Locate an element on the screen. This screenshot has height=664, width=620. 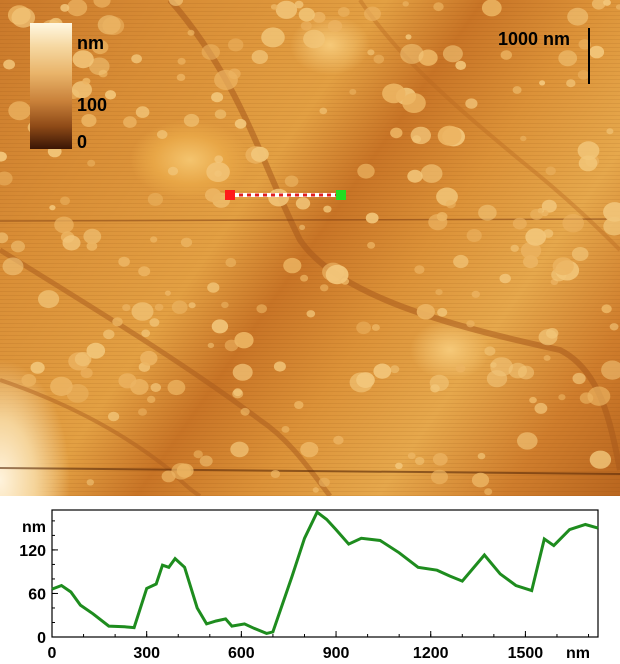
x-tick-label: 300 is located at coordinates (146, 653).